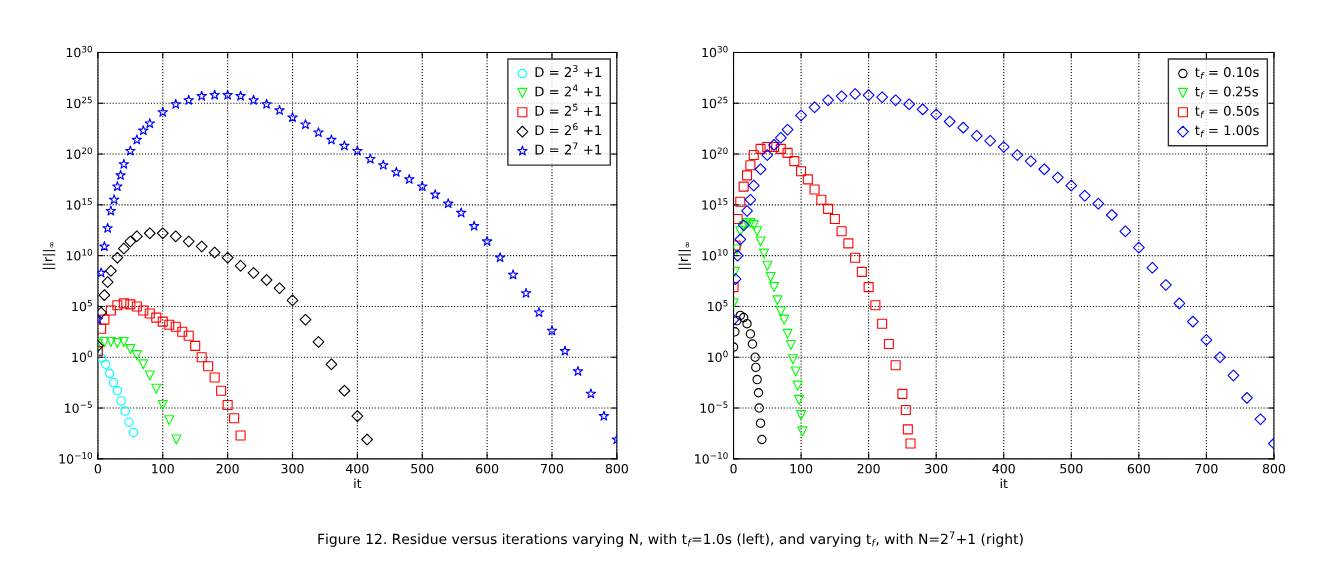 The height and width of the screenshot is (583, 1341). I want to click on legend-label: t$_{f}$ = 0.10s, so click(1227, 73).